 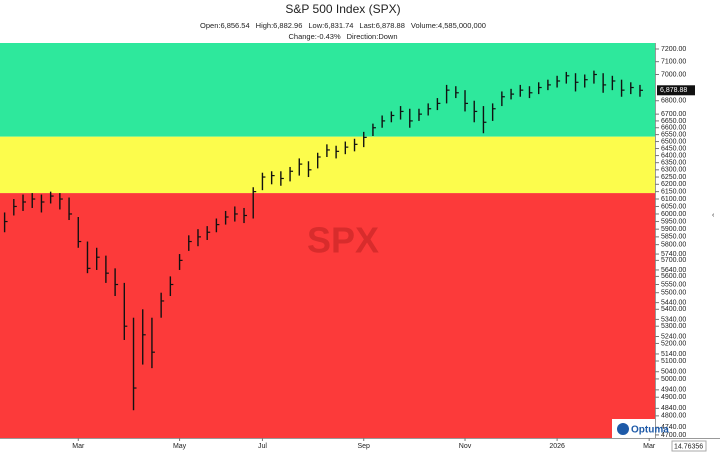 I want to click on header-label: Open:, so click(x=210, y=25).